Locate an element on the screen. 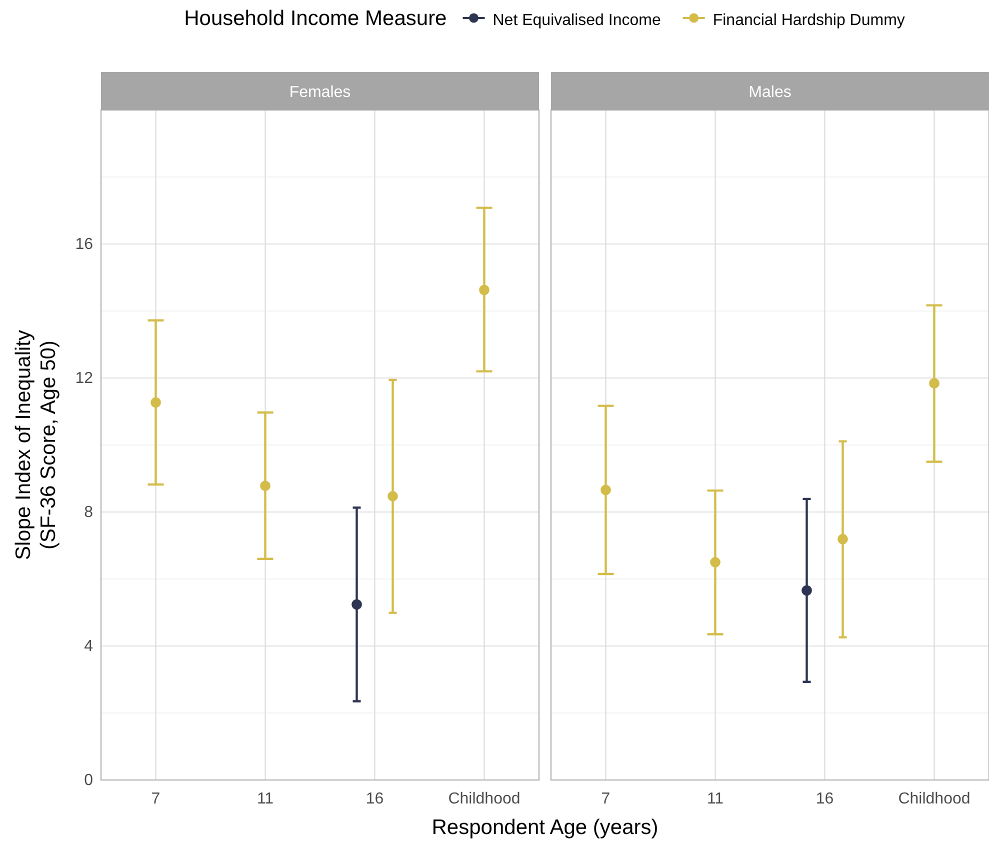  x-axis-title: Respondent Age (years) is located at coordinates (545, 827).